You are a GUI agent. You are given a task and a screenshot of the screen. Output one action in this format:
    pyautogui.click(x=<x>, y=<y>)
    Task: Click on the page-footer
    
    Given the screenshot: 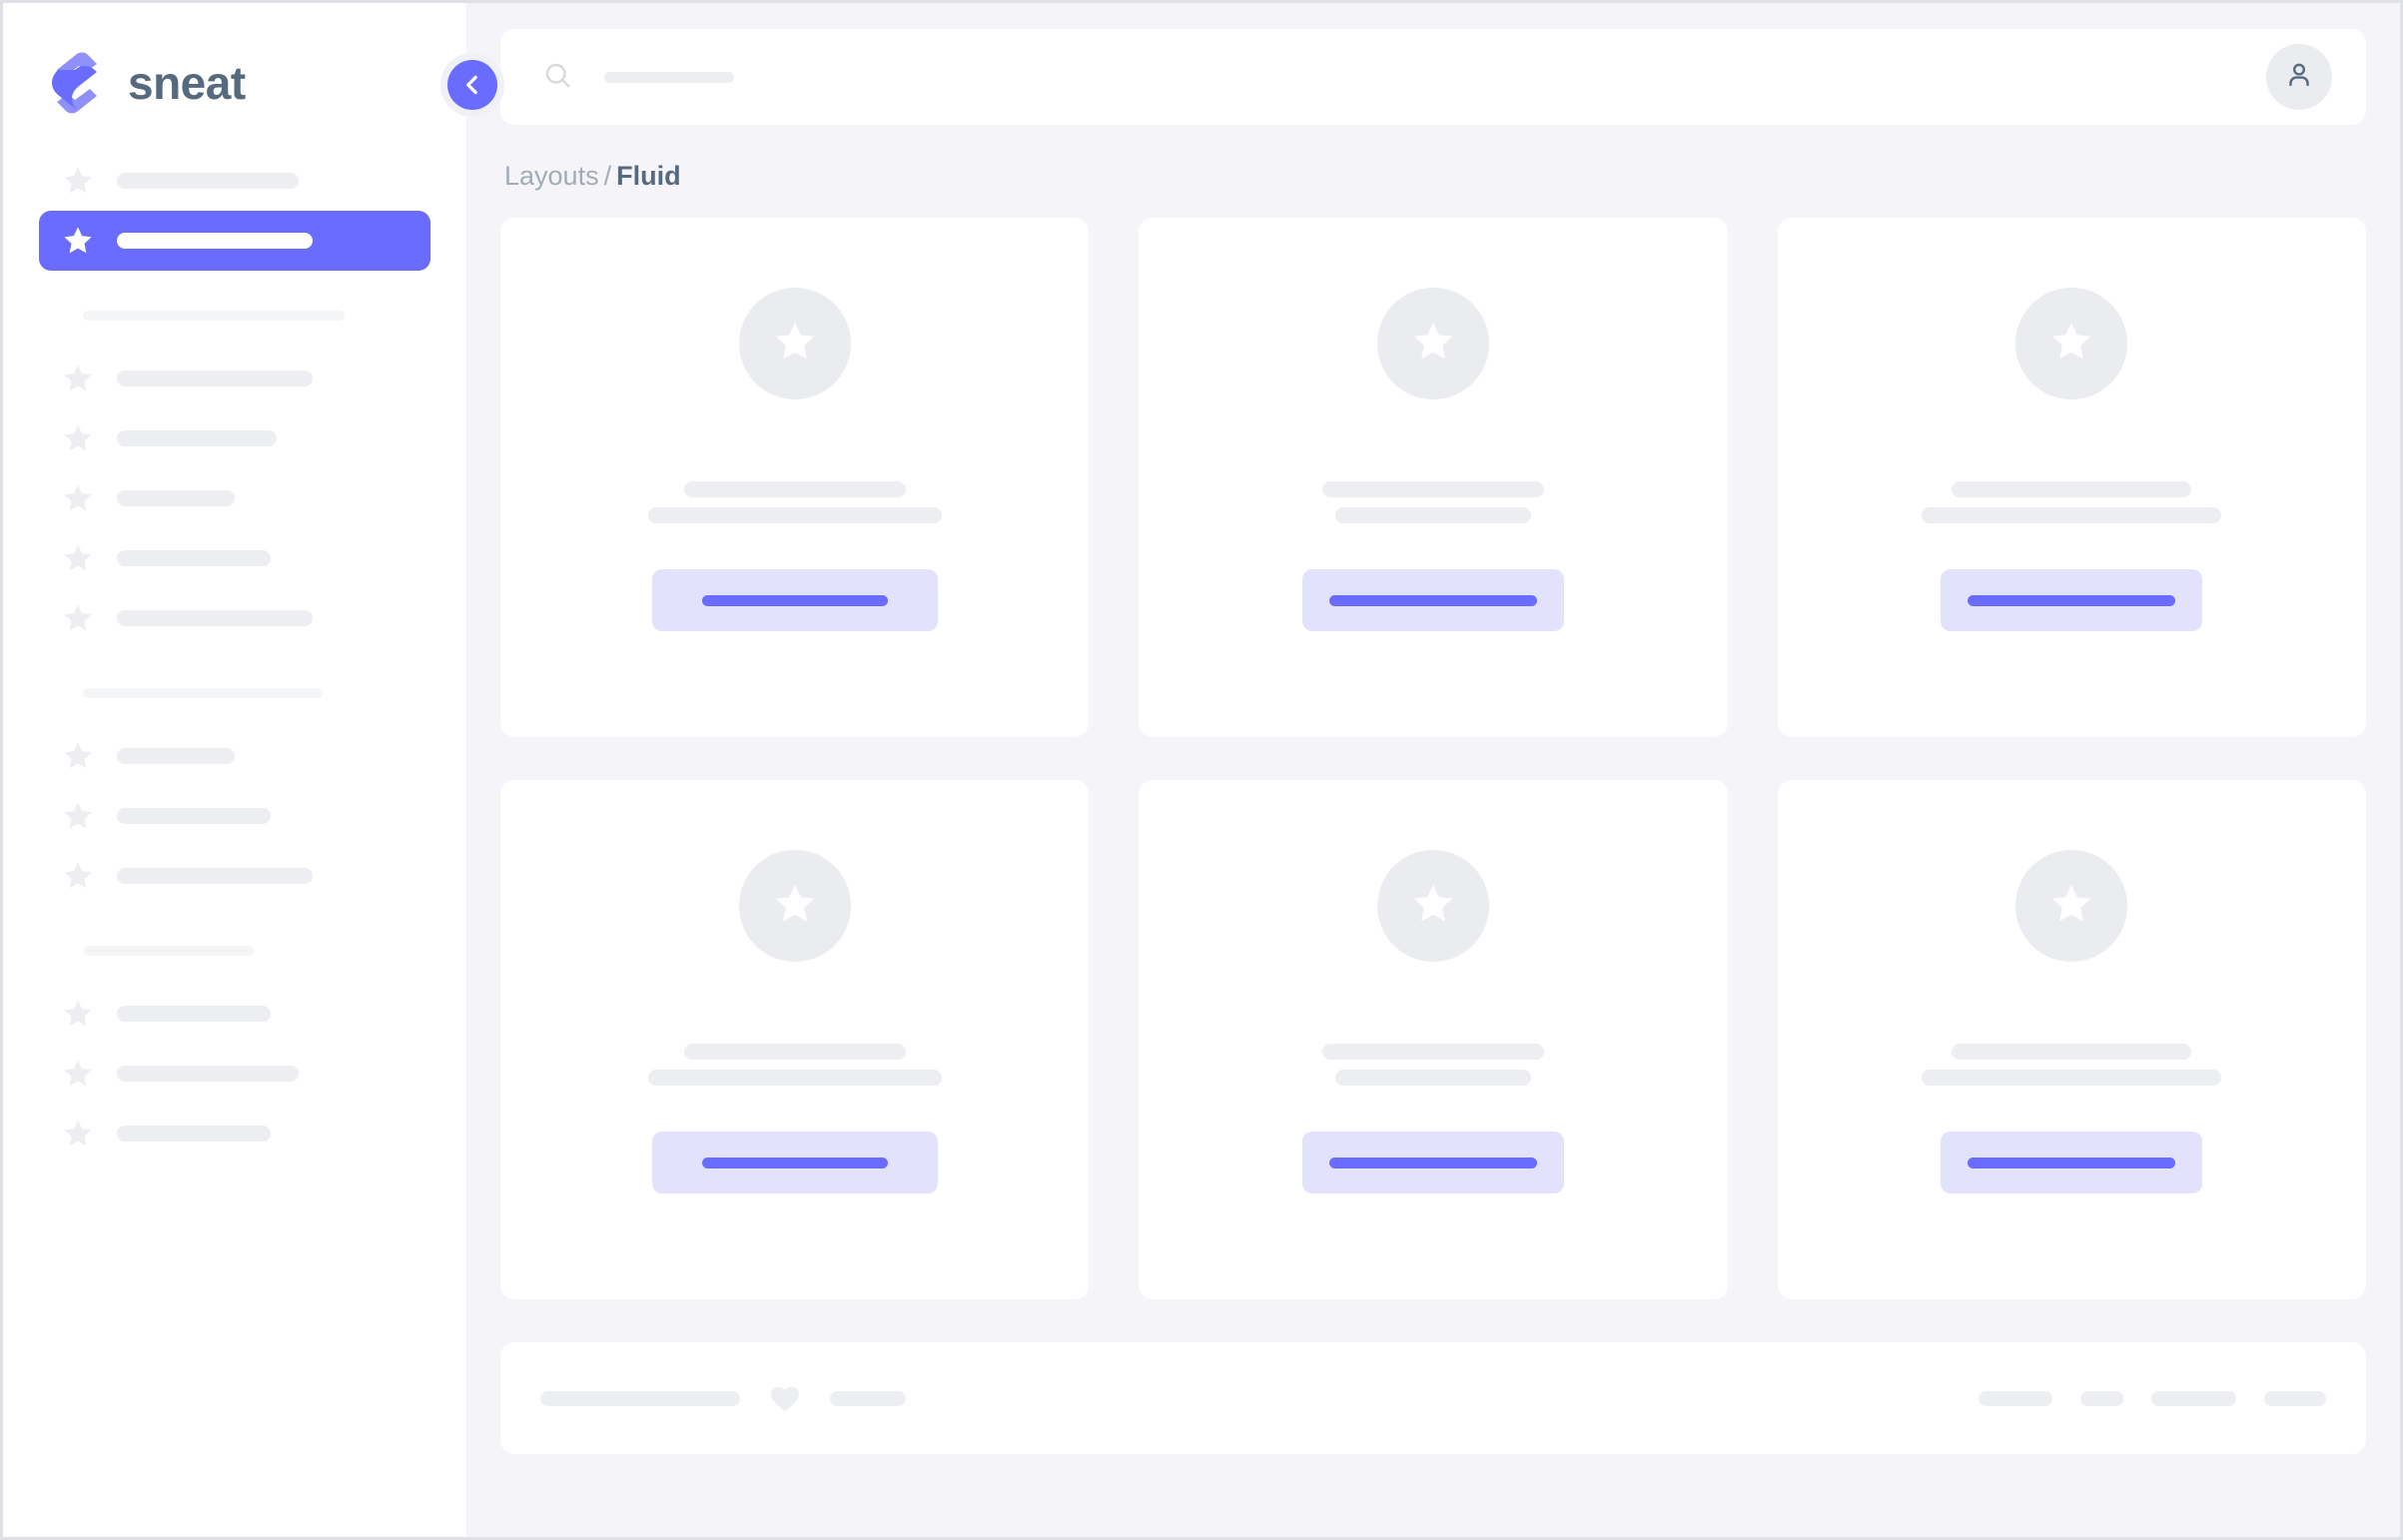 What is the action you would take?
    pyautogui.click(x=1433, y=1398)
    